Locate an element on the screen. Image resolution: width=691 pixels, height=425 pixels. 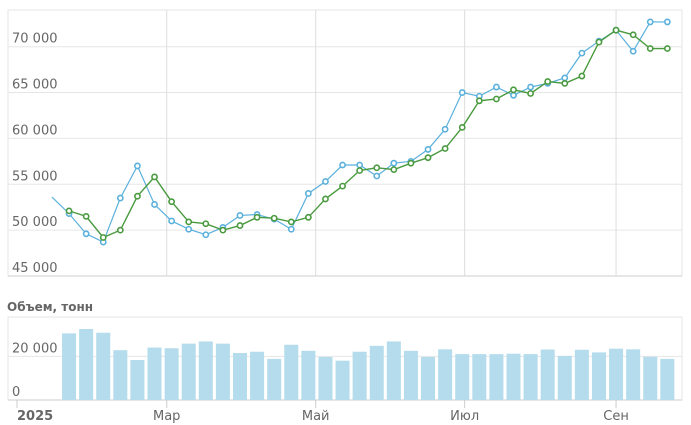
price-y-tick-label: 45 000 is located at coordinates (35, 268).